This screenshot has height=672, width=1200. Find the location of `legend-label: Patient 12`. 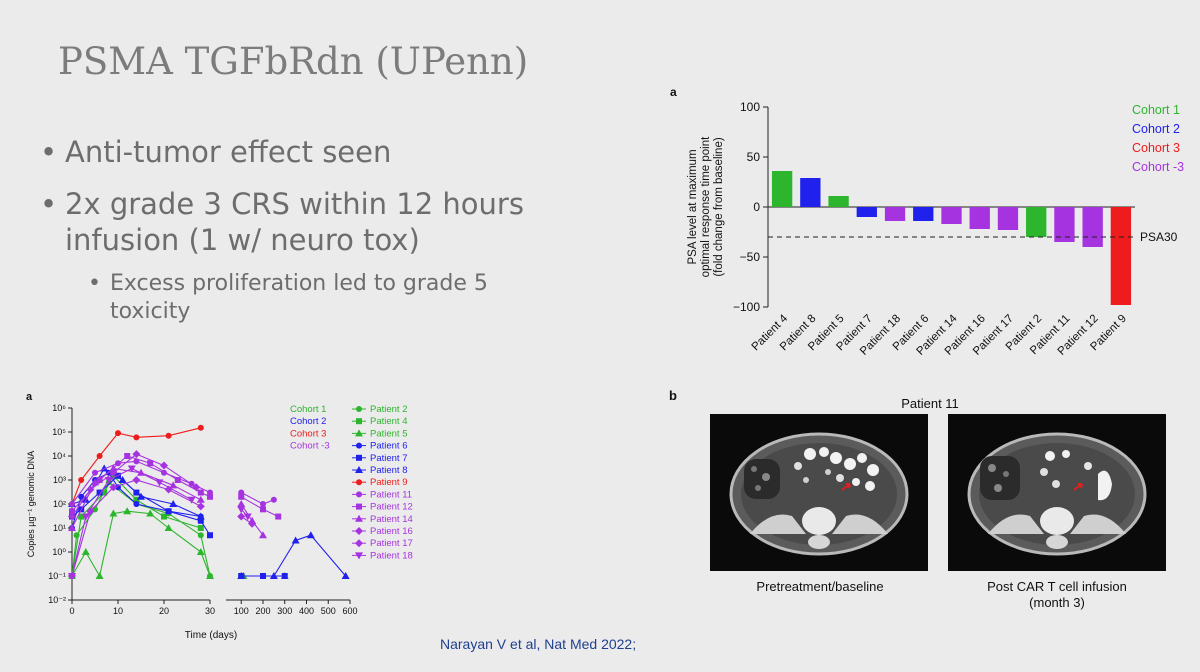

legend-label: Patient 12 is located at coordinates (391, 507).